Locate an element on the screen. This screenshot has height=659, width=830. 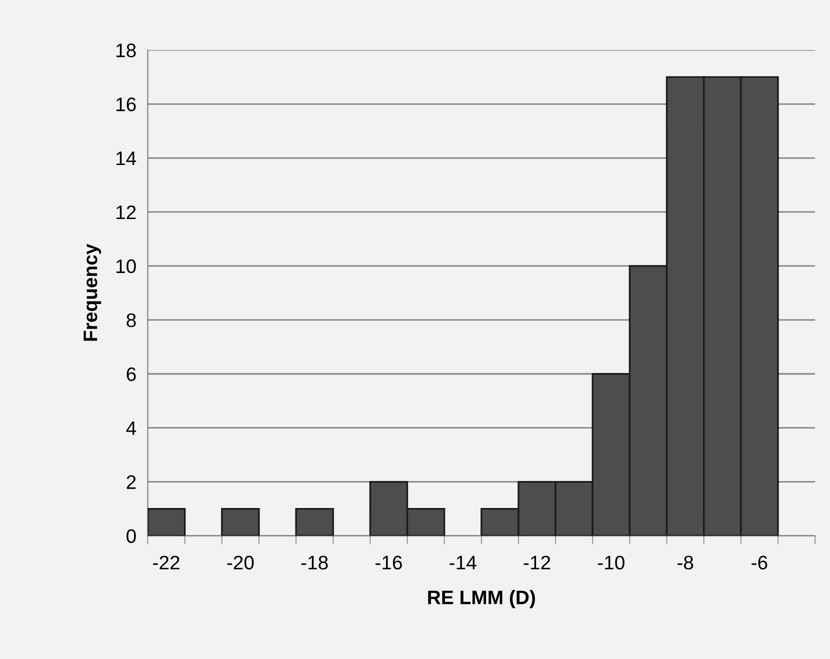
y-tick-label: 0 is located at coordinates (131, 536).